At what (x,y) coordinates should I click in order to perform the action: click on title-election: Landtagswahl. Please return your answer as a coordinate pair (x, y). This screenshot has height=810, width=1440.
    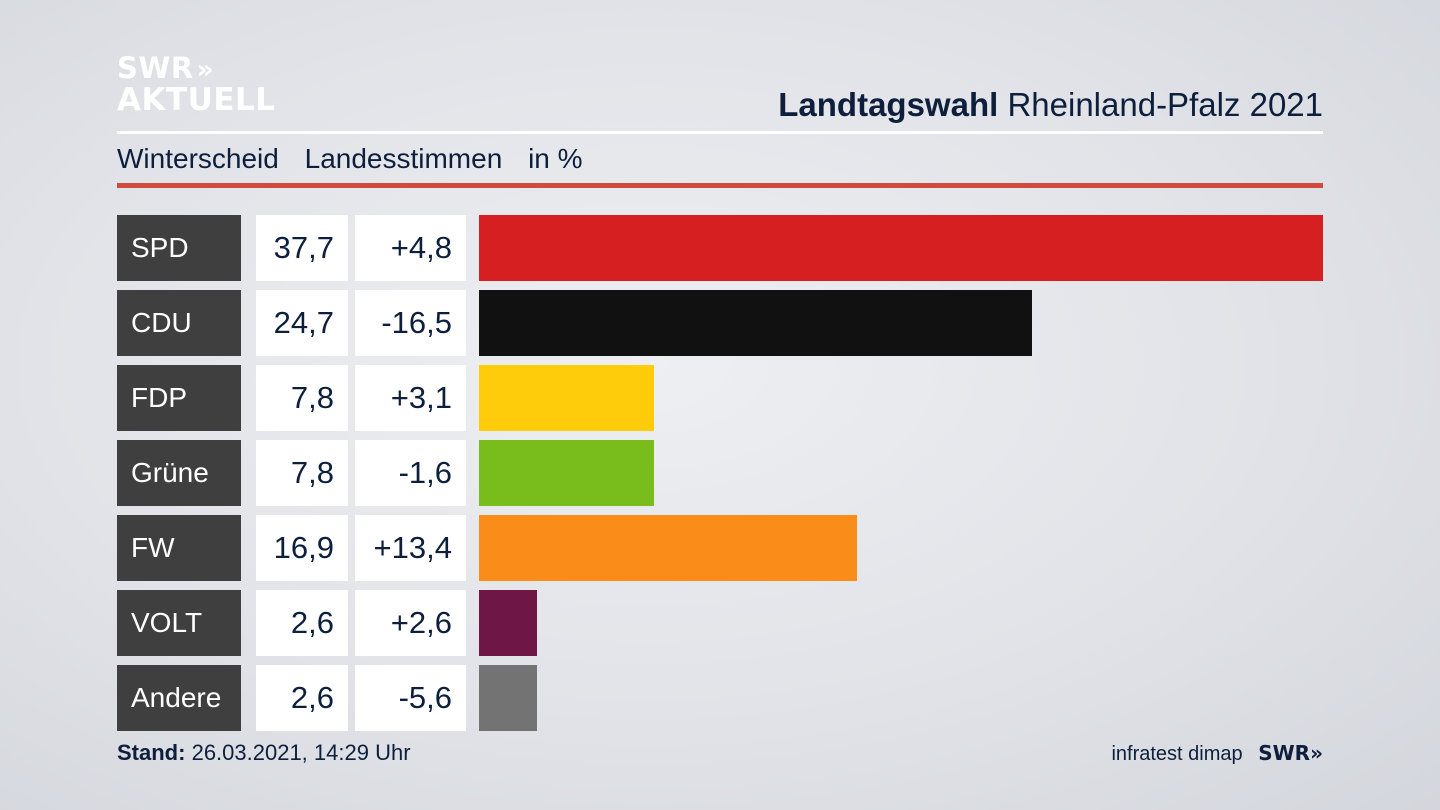
    Looking at the image, I should click on (888, 104).